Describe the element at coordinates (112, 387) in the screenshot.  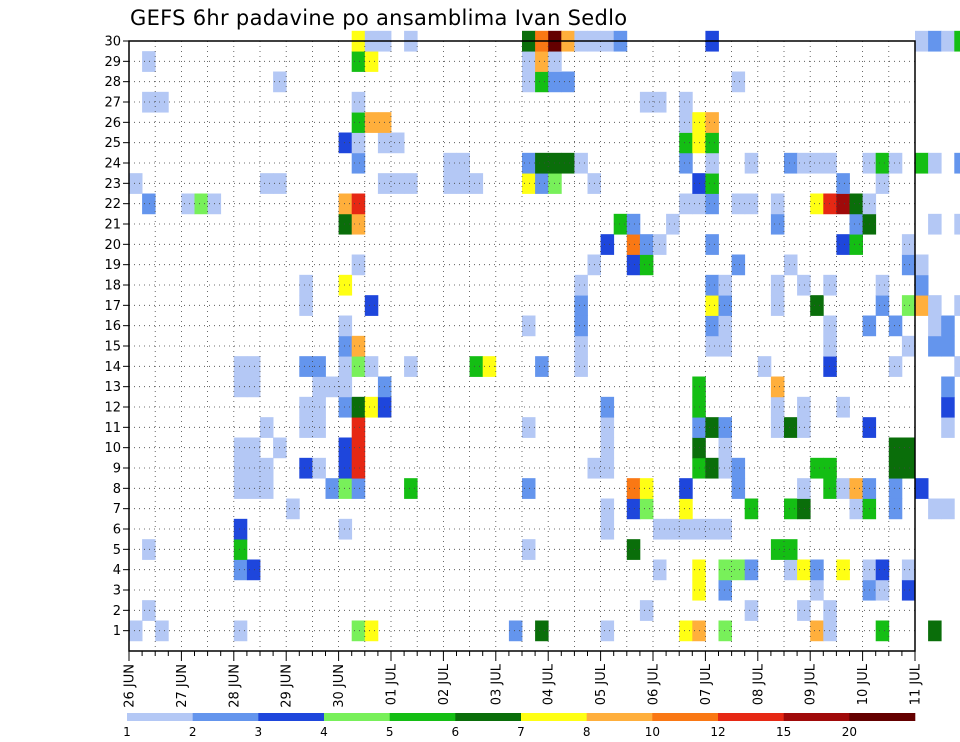
I see `y-tick-label: 13` at that location.